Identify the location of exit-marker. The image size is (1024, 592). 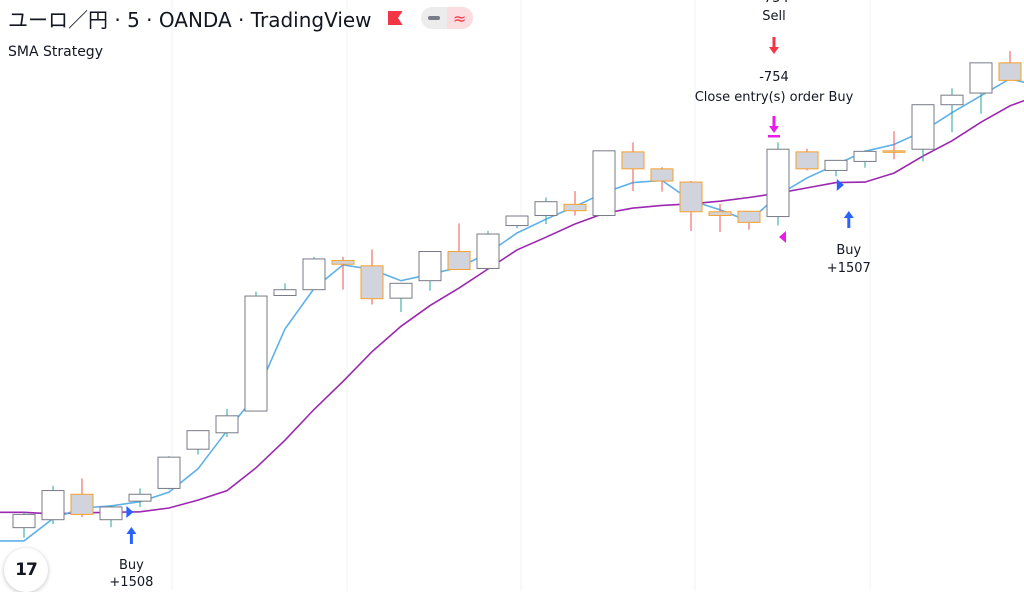
(782, 237).